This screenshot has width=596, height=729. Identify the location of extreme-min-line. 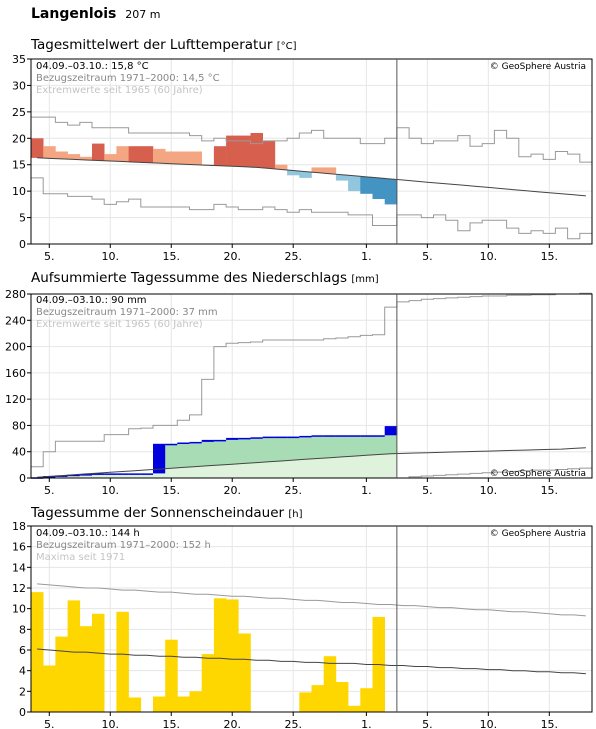
(311, 208).